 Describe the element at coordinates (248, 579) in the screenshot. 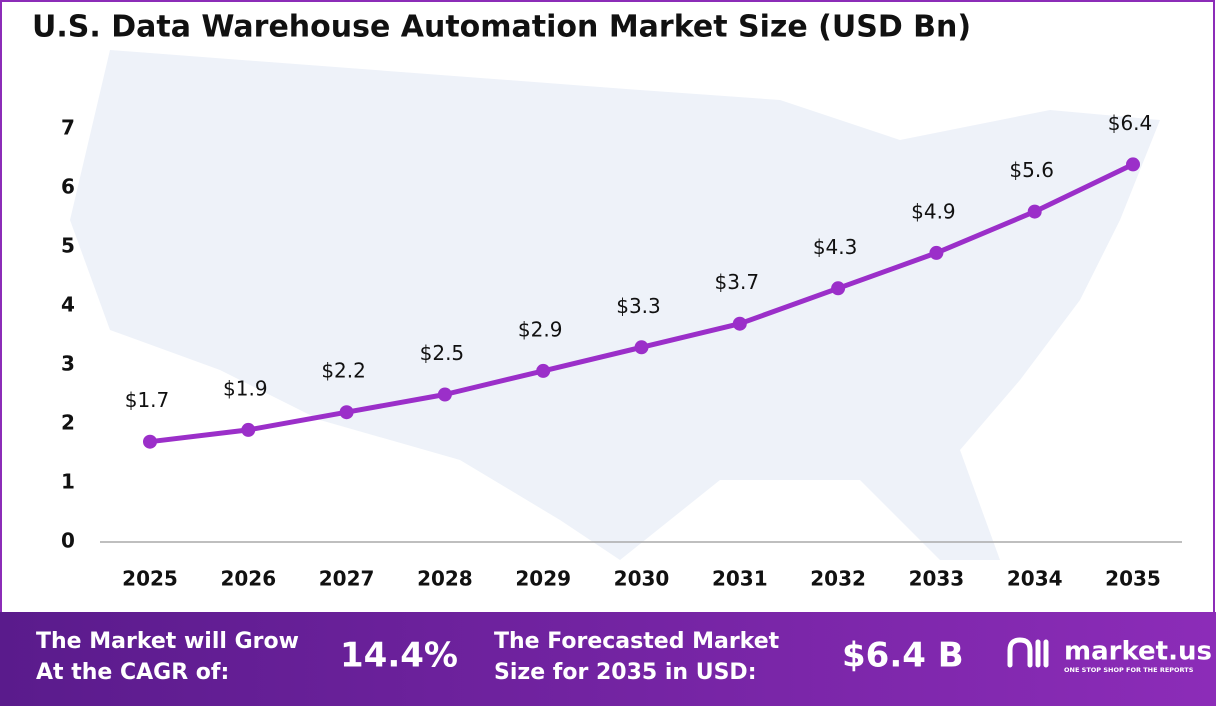

I see `x-tick-label: 2026` at that location.